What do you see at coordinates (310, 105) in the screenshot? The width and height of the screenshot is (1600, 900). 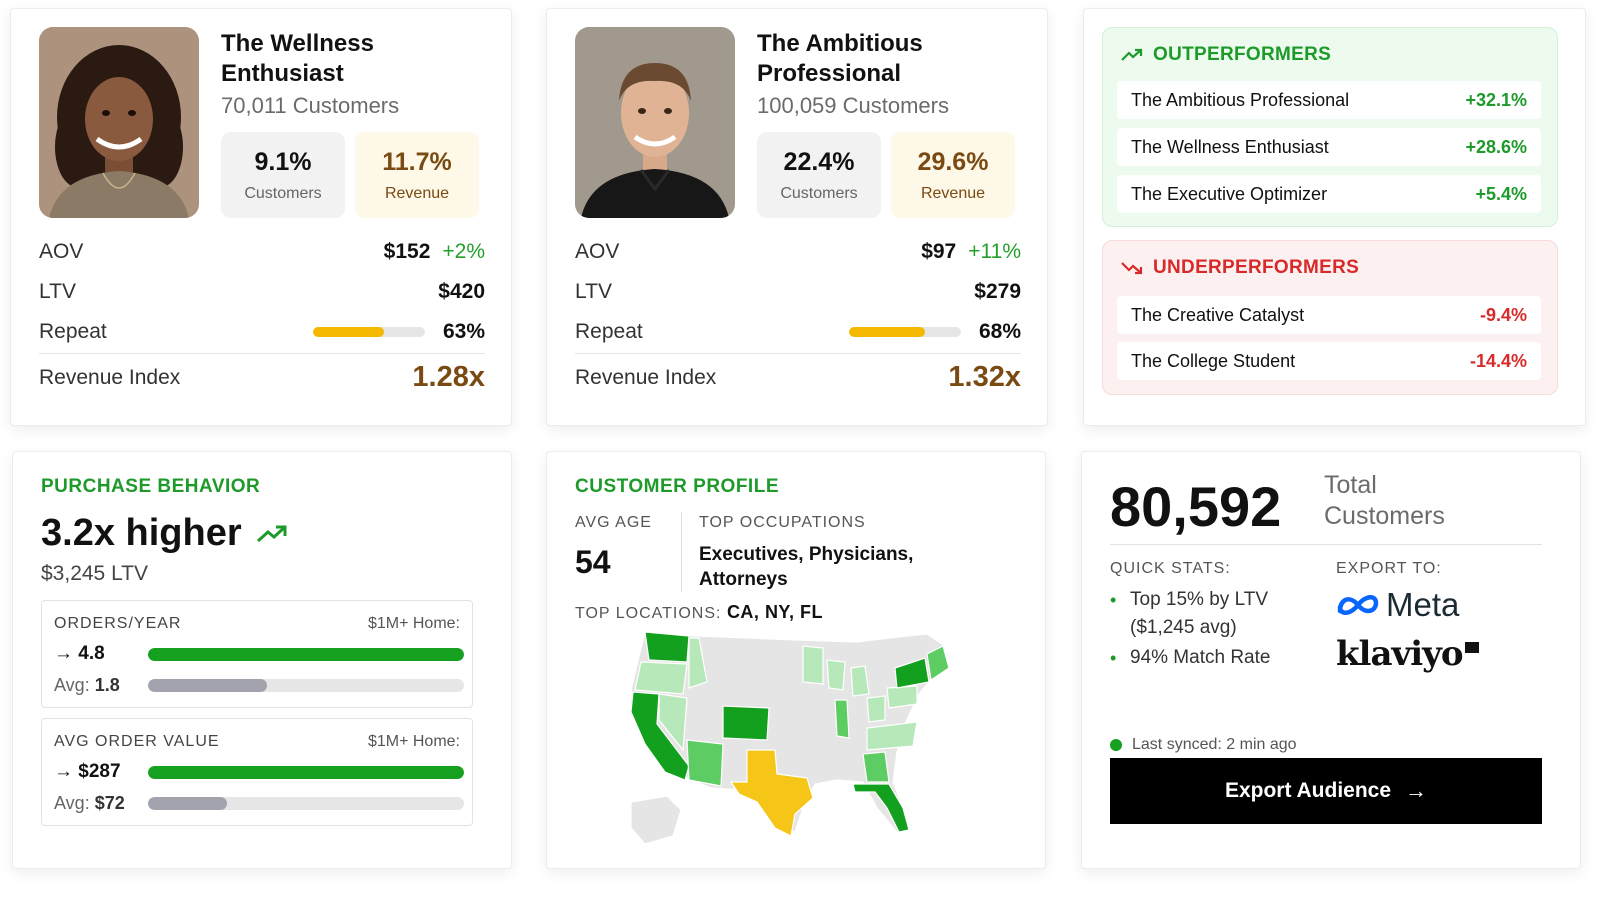 I see `persona-customer-count: 70,011 Customers` at bounding box center [310, 105].